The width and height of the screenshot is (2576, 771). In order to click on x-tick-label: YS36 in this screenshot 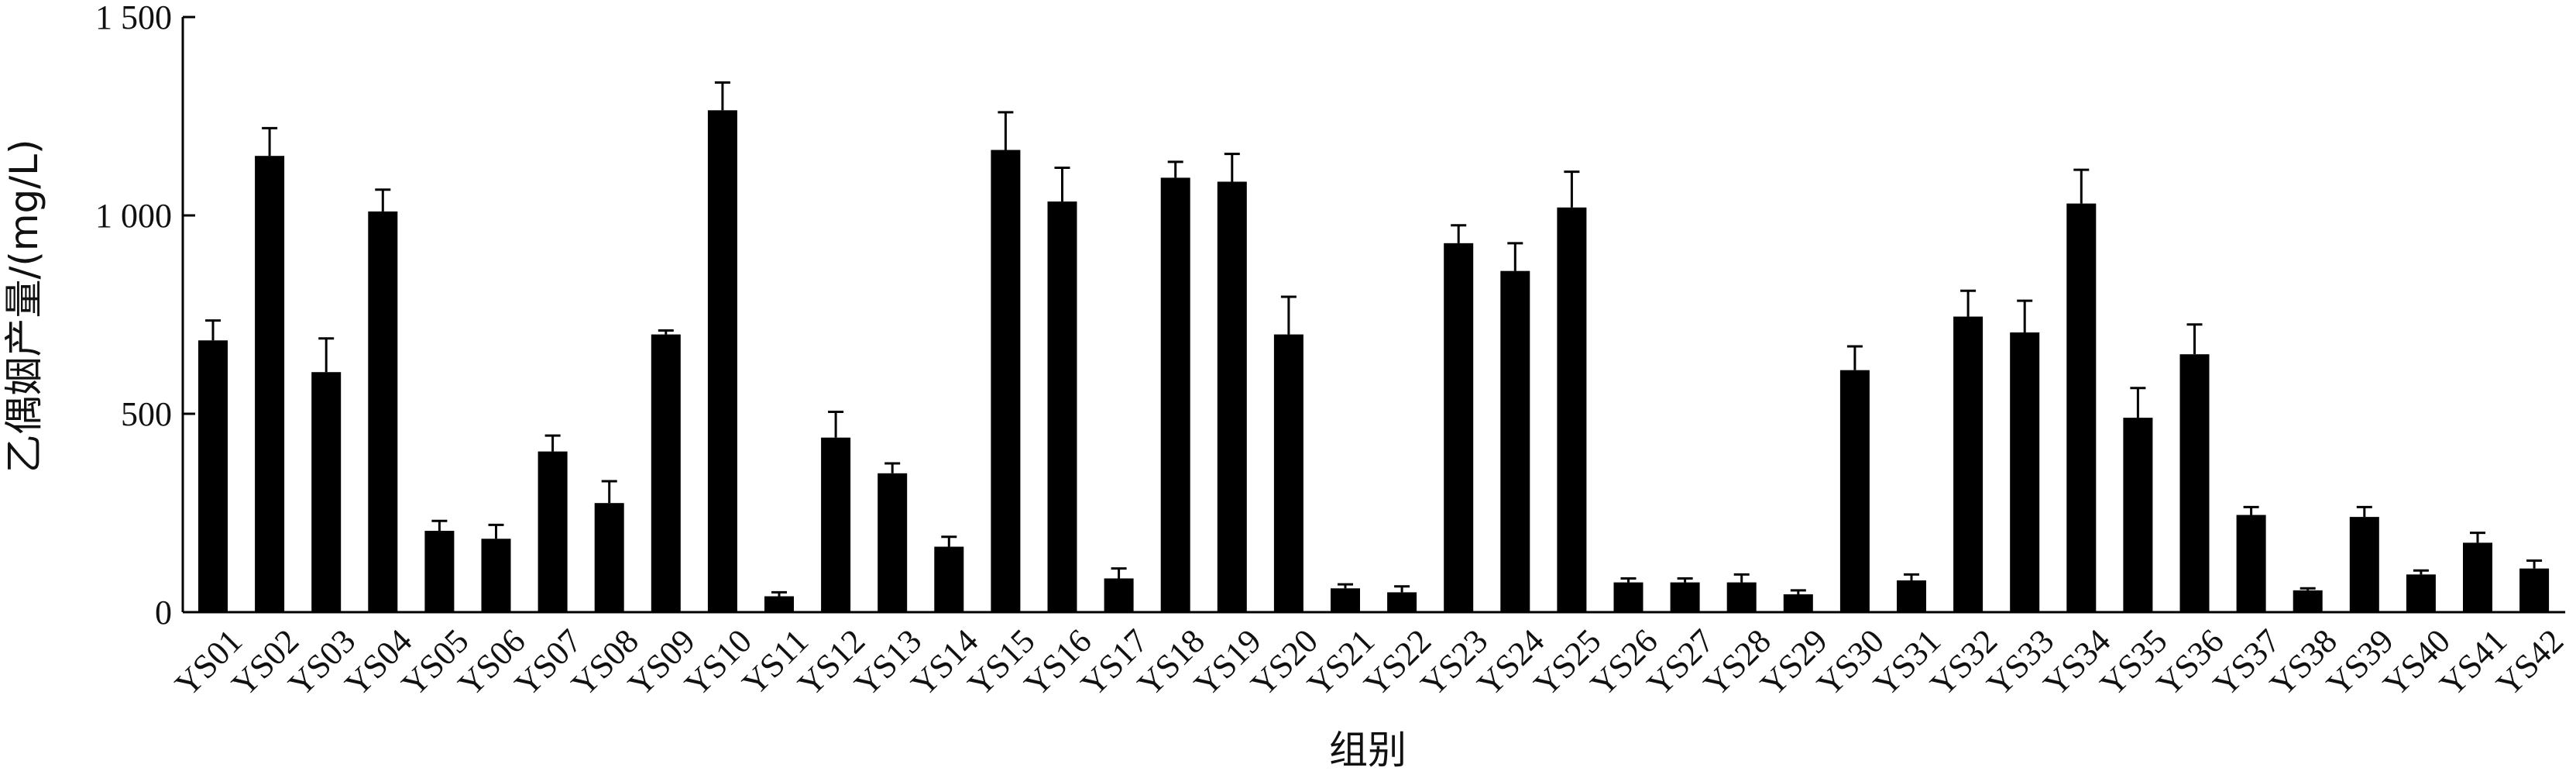, I will do `click(2190, 663)`.